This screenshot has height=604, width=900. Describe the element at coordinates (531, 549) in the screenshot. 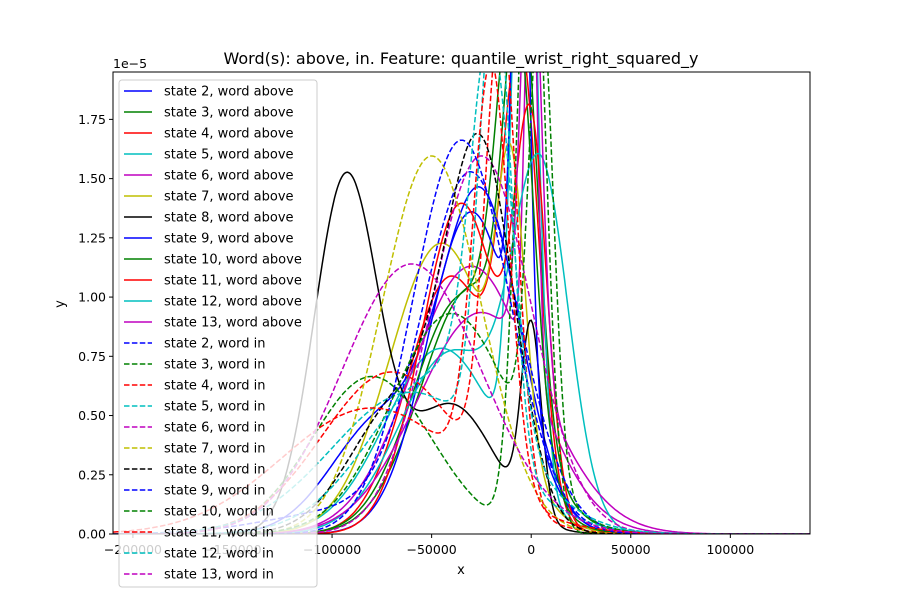

I see `x-tick-label: 0` at that location.